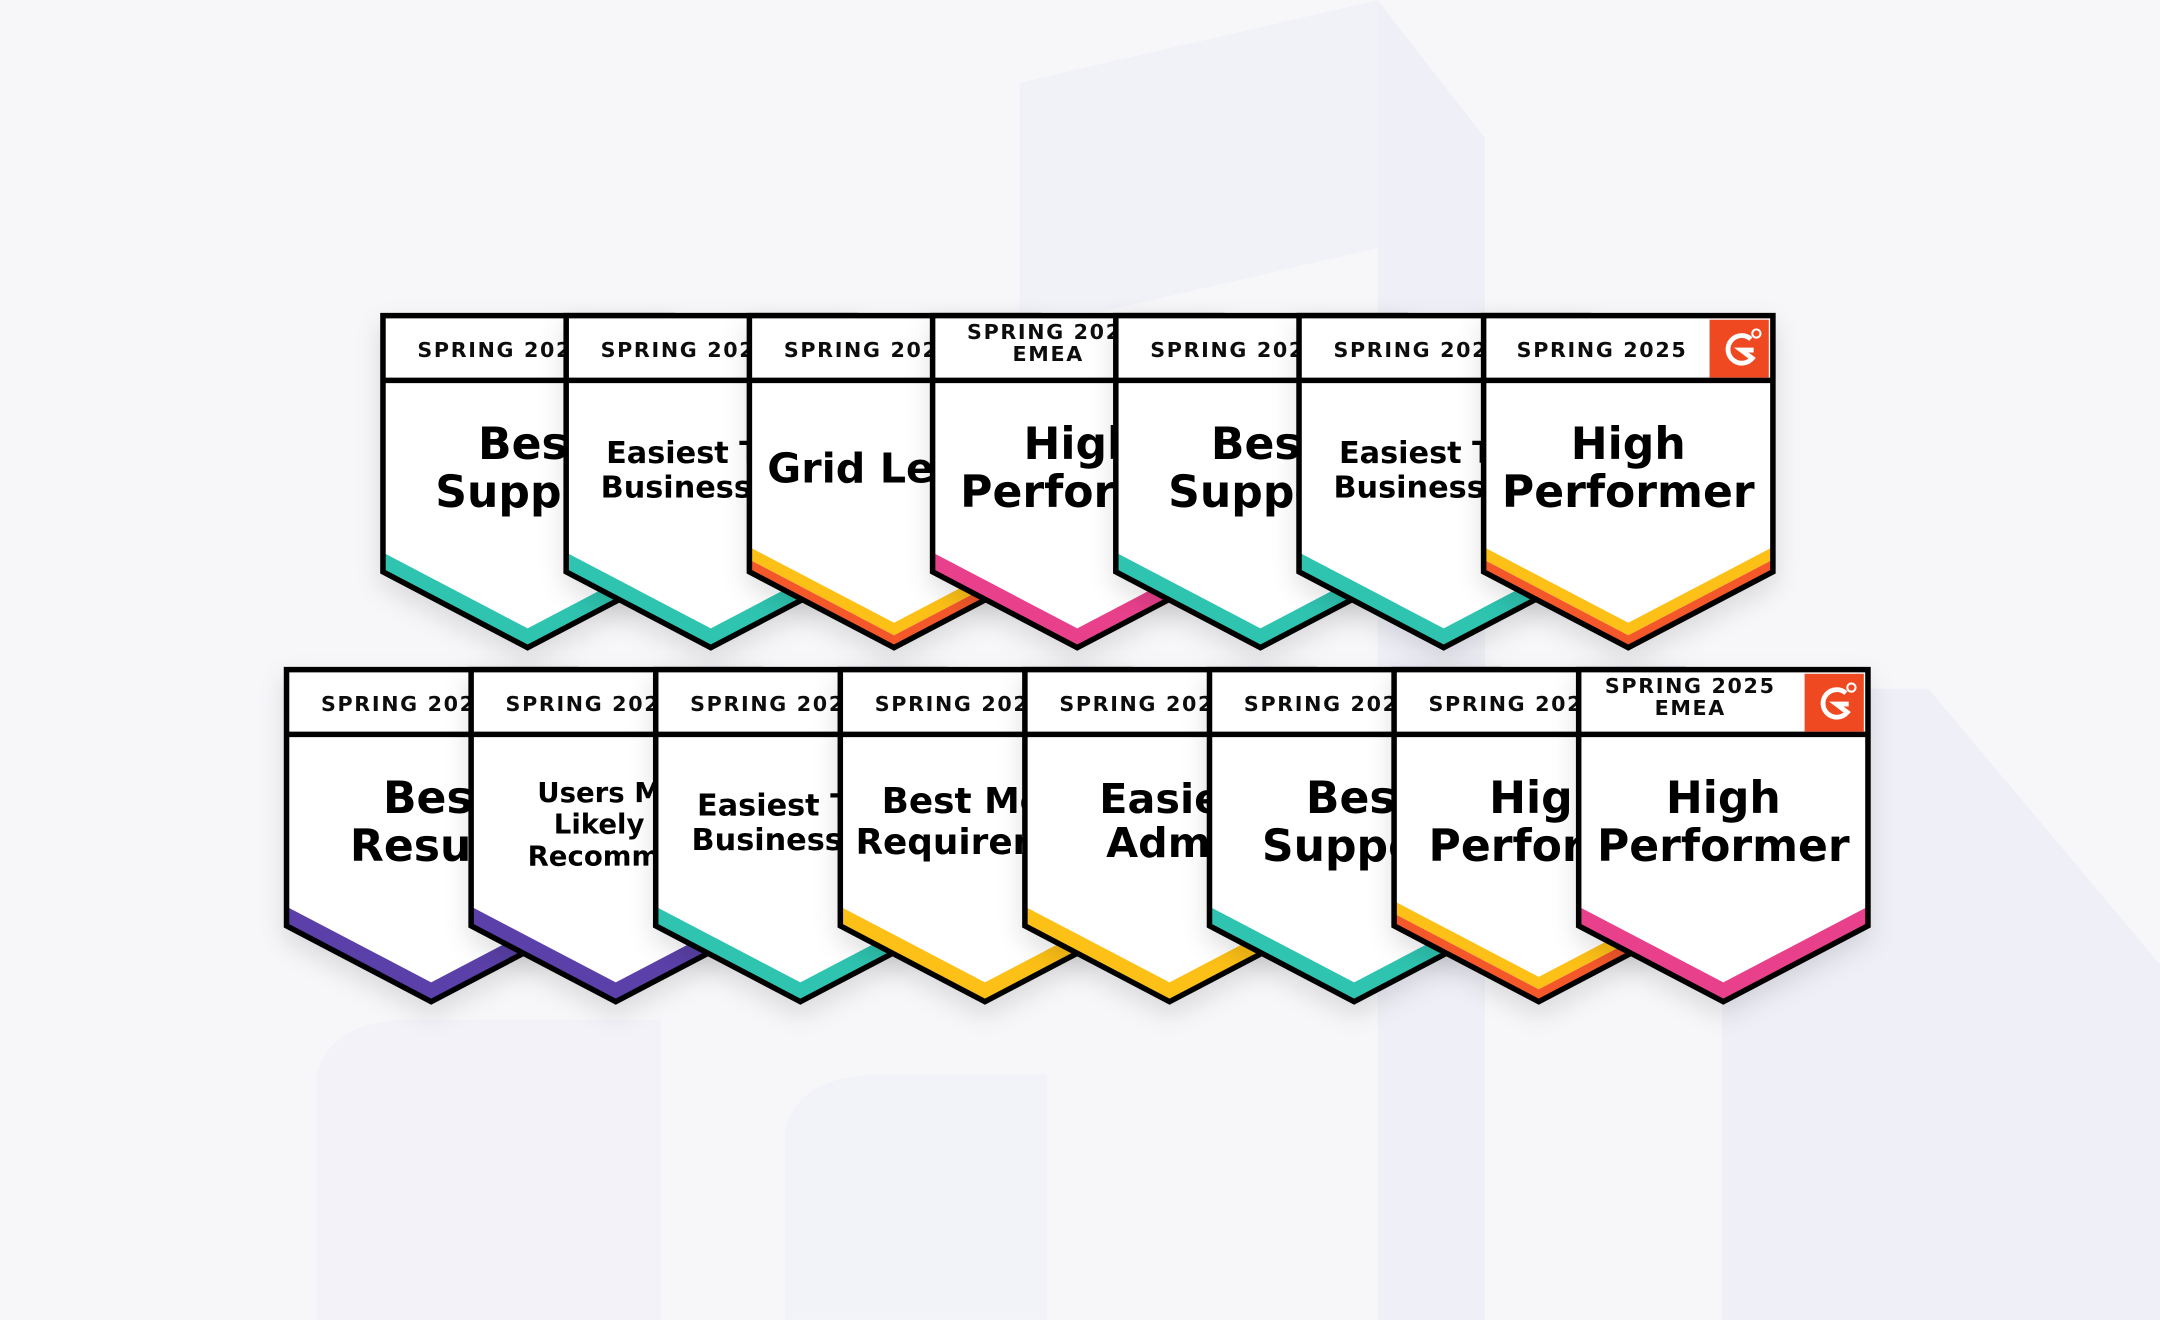 This screenshot has height=1320, width=2160. Describe the element at coordinates (864, 468) in the screenshot. I see `badge-title: Grid Lea` at that location.